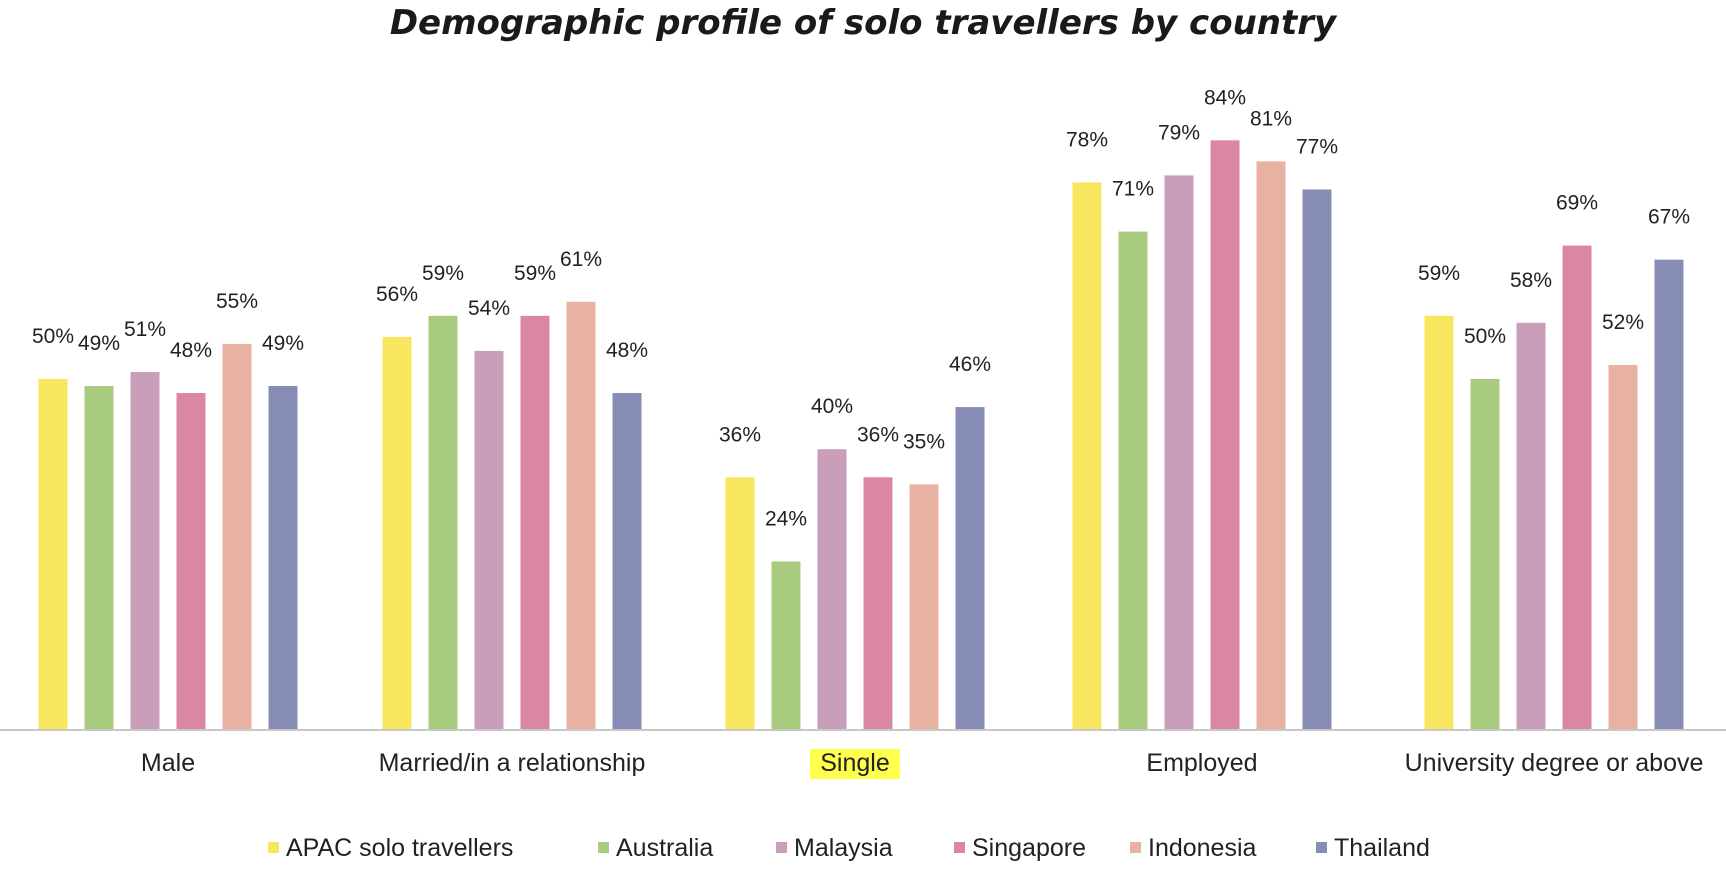  Describe the element at coordinates (191, 561) in the screenshot. I see `bar-male-singapore` at that location.